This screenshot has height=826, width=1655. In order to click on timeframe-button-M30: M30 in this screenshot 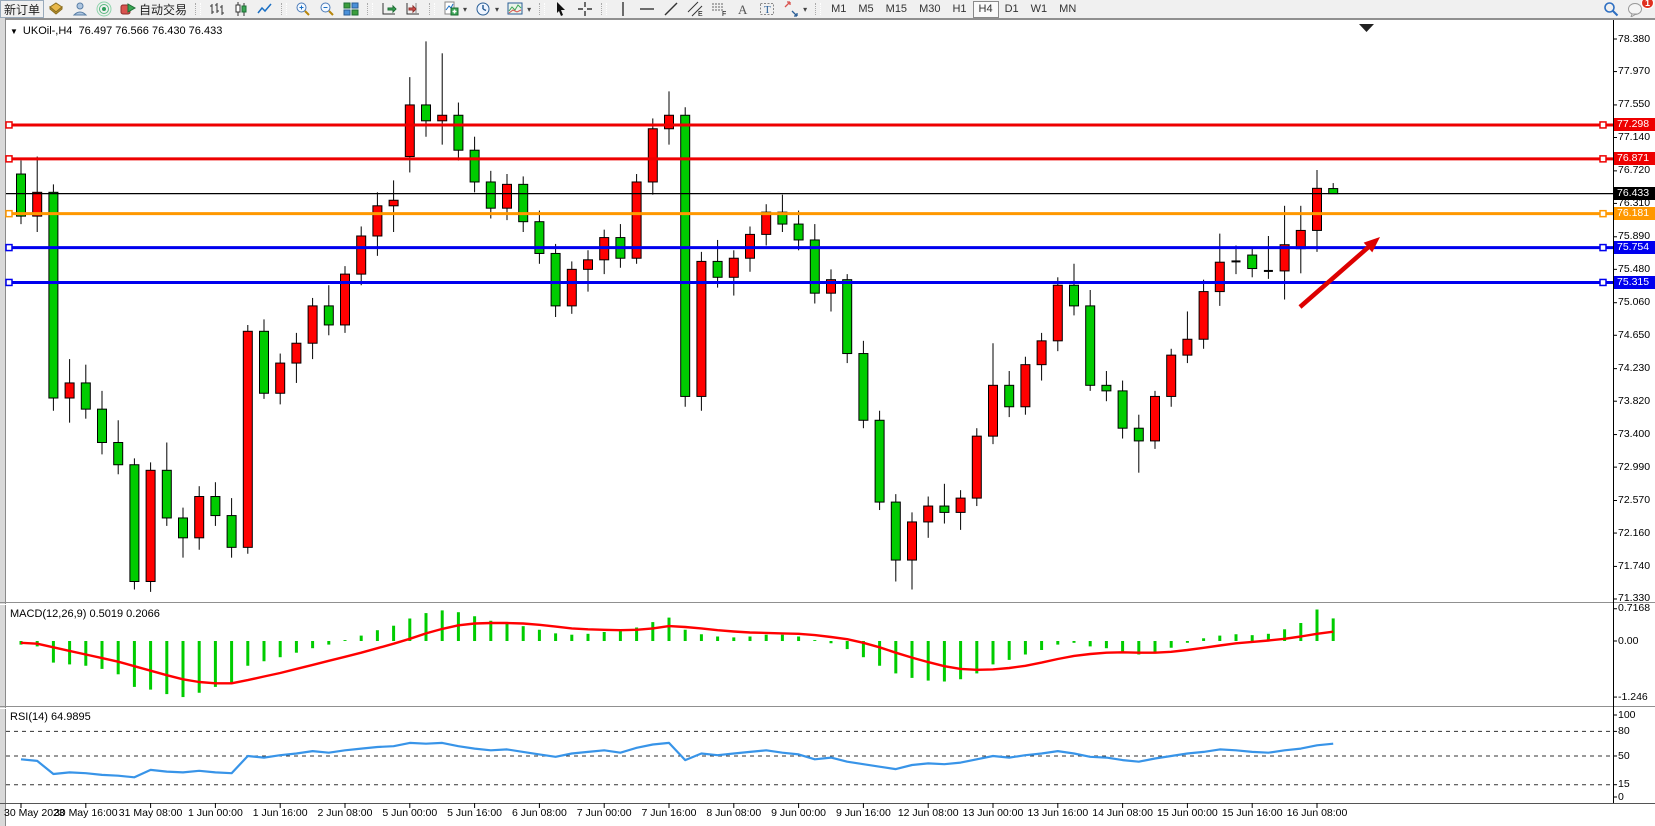, I will do `click(930, 8)`.